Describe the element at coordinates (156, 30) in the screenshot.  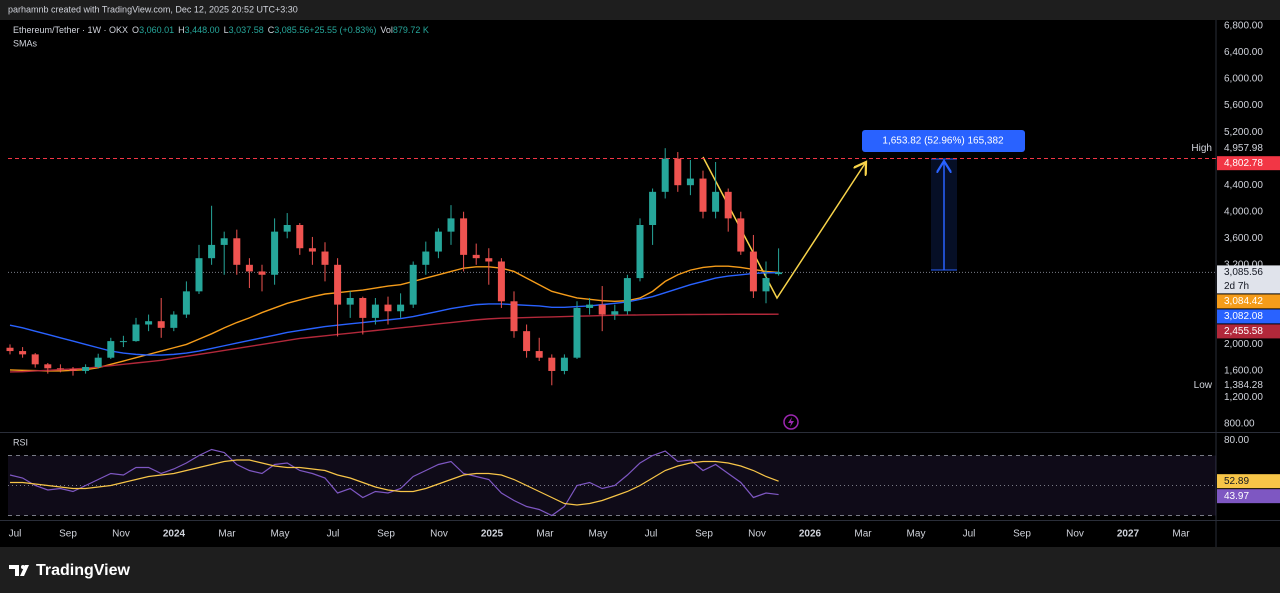
I see `legend-value: 3,060.01` at that location.